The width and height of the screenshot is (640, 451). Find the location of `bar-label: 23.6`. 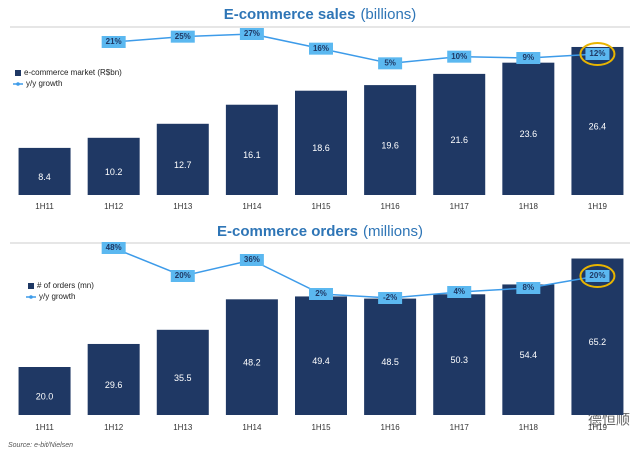

bar-label: 23.6 is located at coordinates (529, 134).